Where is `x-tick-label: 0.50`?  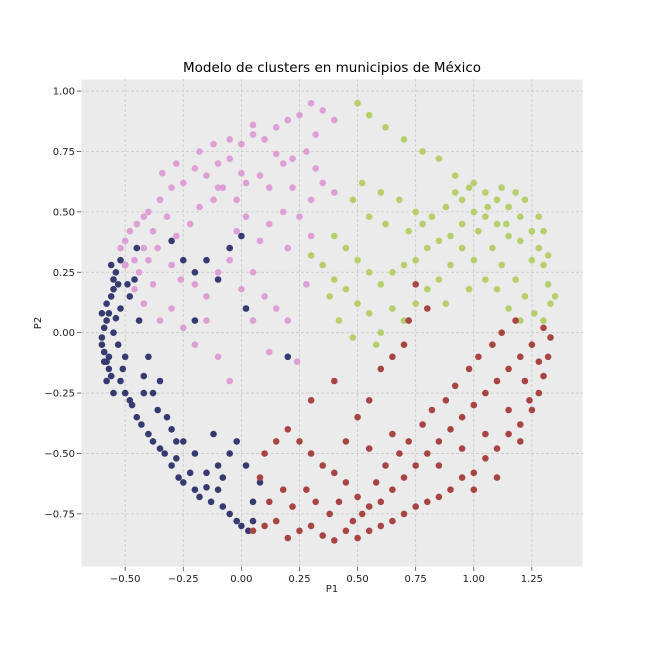
x-tick-label: 0.50 is located at coordinates (357, 579).